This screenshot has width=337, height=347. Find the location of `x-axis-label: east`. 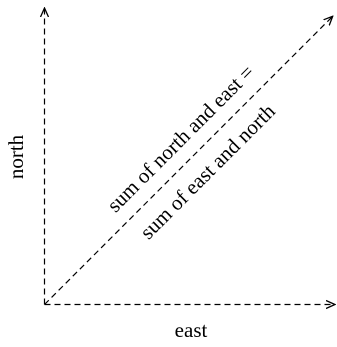

x-axis-label: east is located at coordinates (191, 330).